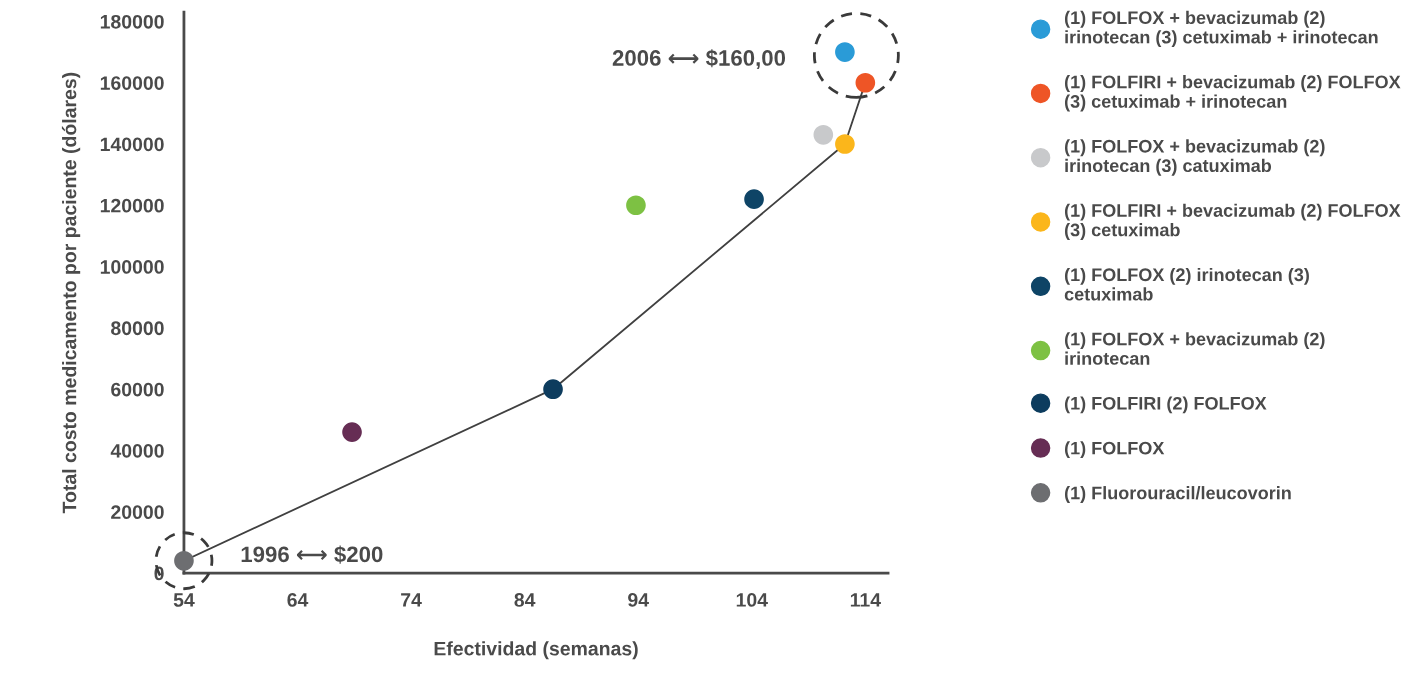 The width and height of the screenshot is (1415, 679). What do you see at coordinates (298, 600) in the screenshot?
I see `x-tick-label: 64` at bounding box center [298, 600].